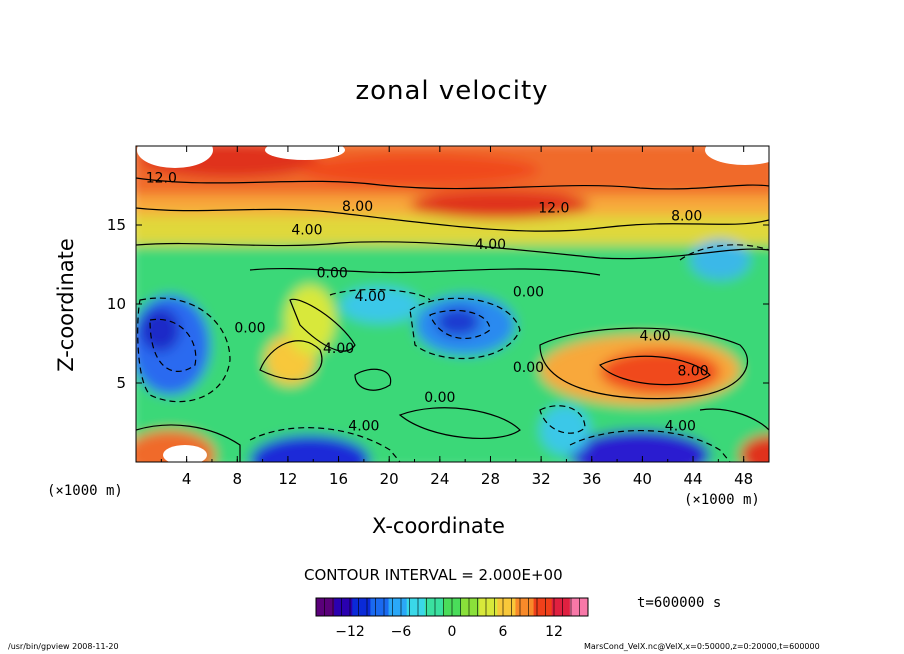  Describe the element at coordinates (679, 603) in the screenshot. I see `time-label: t=600000 s` at that location.